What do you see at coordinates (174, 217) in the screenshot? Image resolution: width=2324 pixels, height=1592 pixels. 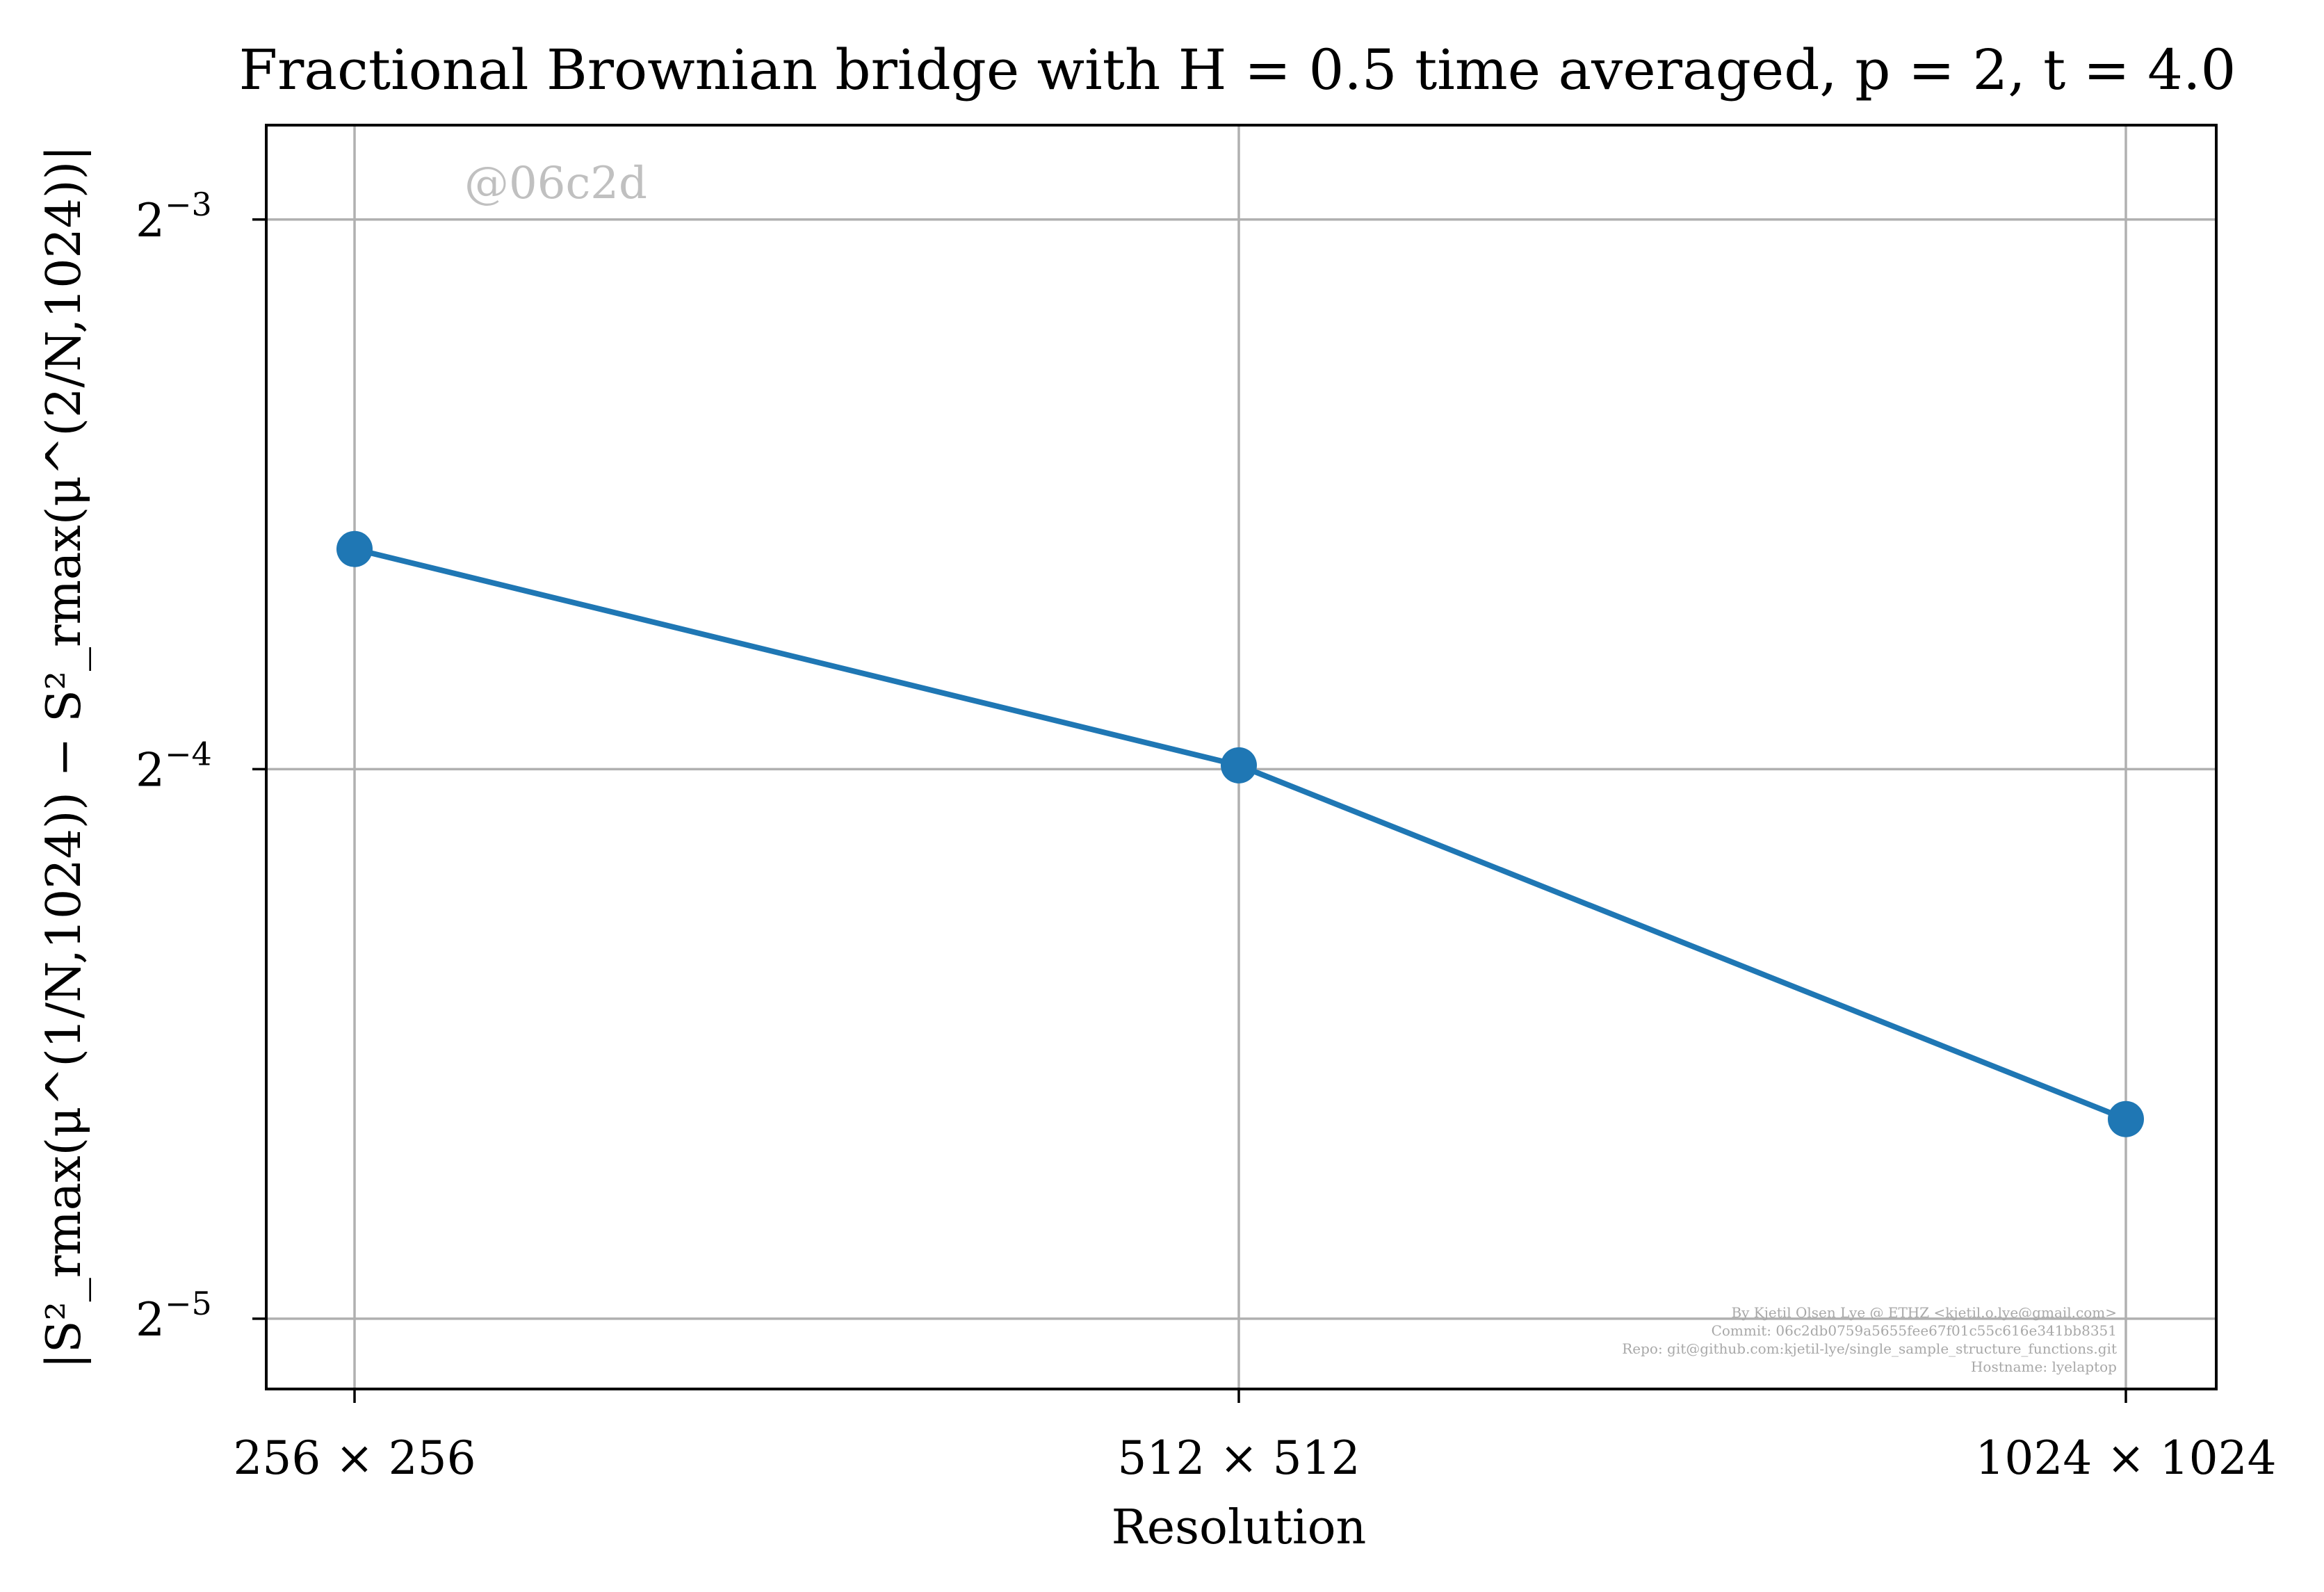 I see `y-tick-label: 2−3` at bounding box center [174, 217].